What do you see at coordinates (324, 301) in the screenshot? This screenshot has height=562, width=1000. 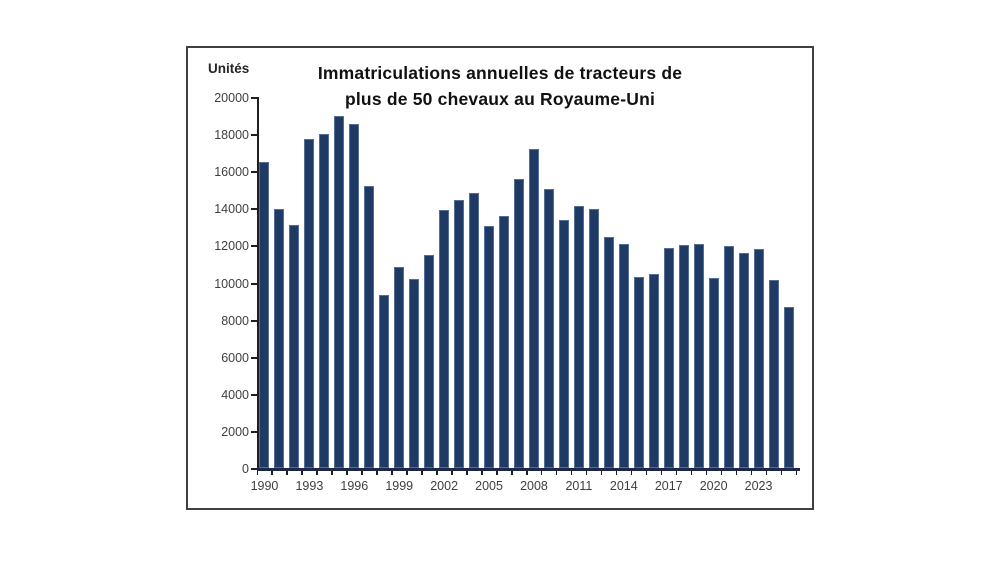 I see `bar-1994` at bounding box center [324, 301].